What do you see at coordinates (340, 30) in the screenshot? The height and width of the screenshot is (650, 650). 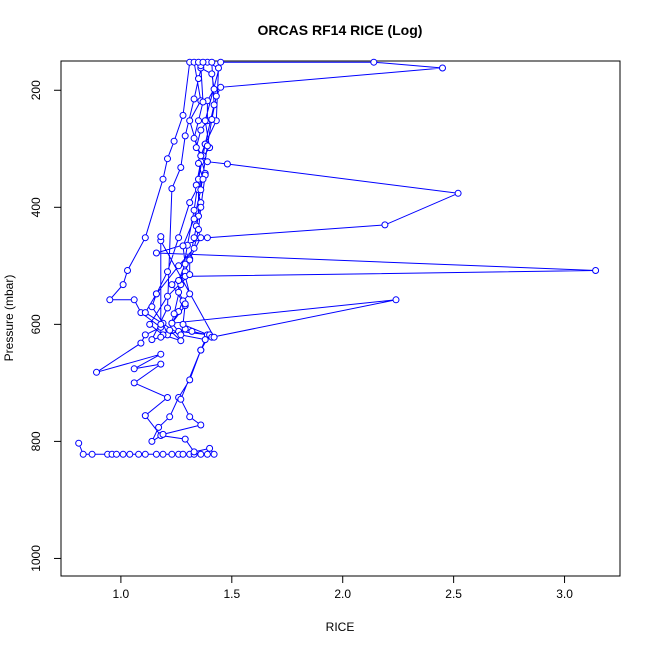 I see `chart-title: ORCAS RF14 RICE (Log)` at bounding box center [340, 30].